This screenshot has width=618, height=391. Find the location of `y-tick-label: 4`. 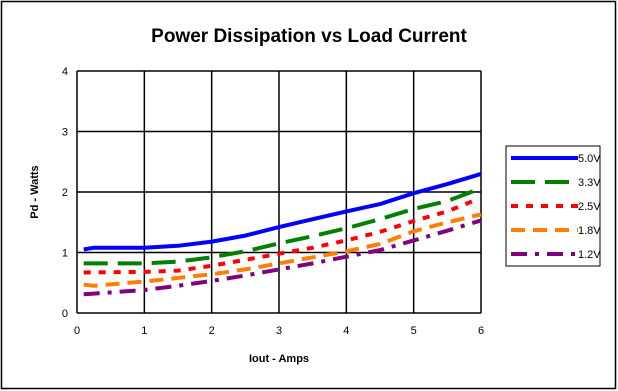

y-tick-label: 4 is located at coordinates (65, 72).